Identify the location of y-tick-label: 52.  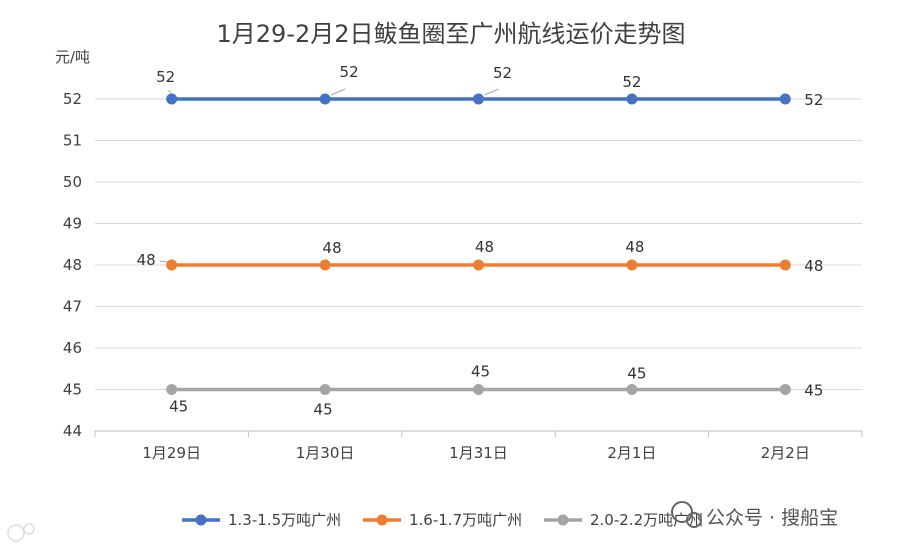
(72, 99).